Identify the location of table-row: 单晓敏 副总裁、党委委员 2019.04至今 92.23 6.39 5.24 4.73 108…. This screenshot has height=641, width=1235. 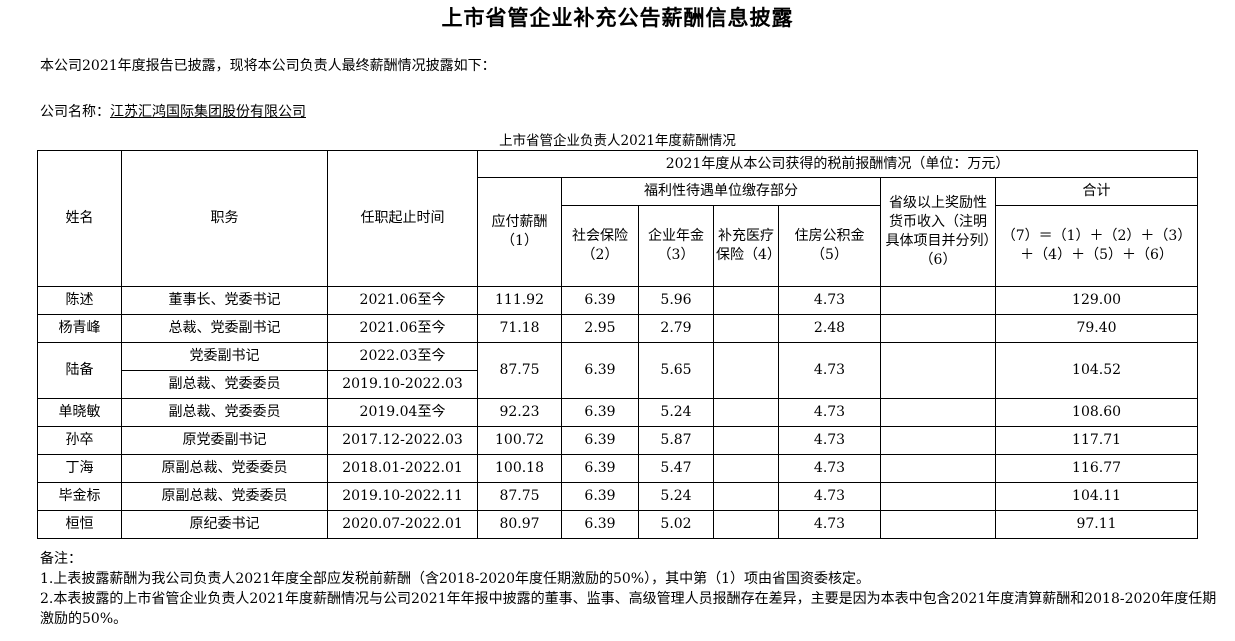
(618, 412).